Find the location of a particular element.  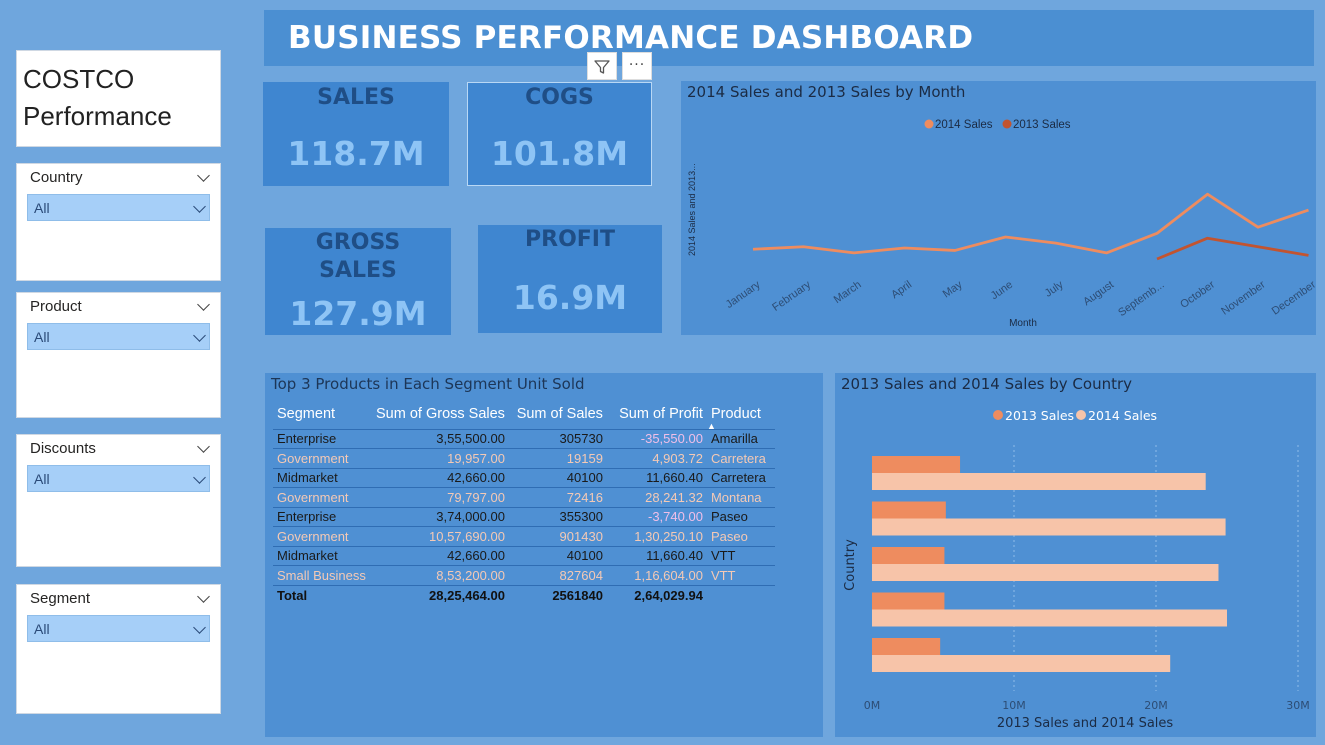

x-tick-label: April is located at coordinates (901, 290).